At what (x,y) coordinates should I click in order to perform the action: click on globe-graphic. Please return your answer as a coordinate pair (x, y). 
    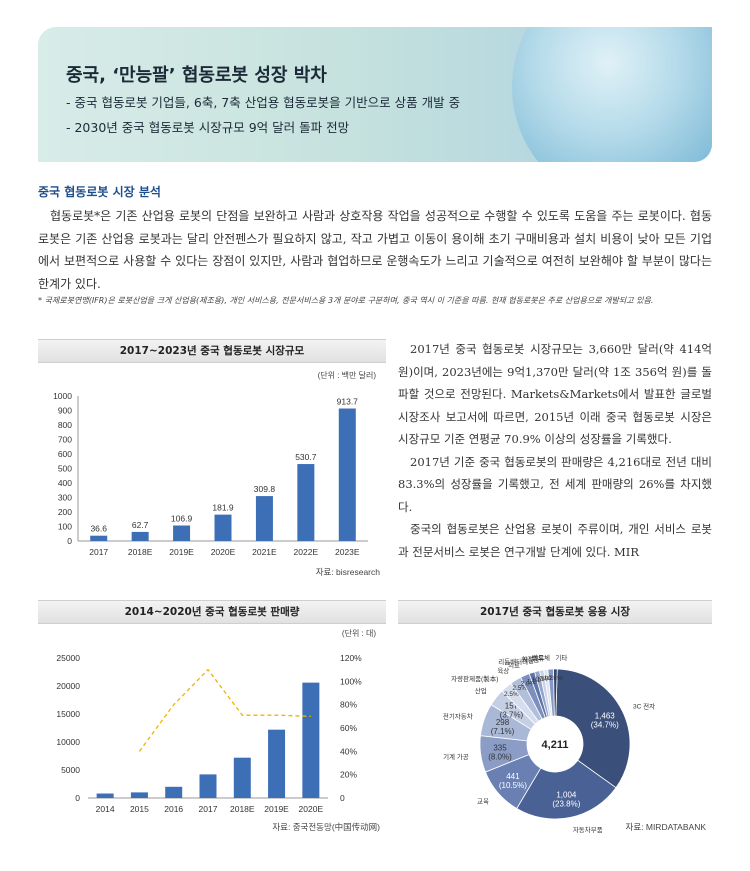
    Looking at the image, I should click on (612, 94).